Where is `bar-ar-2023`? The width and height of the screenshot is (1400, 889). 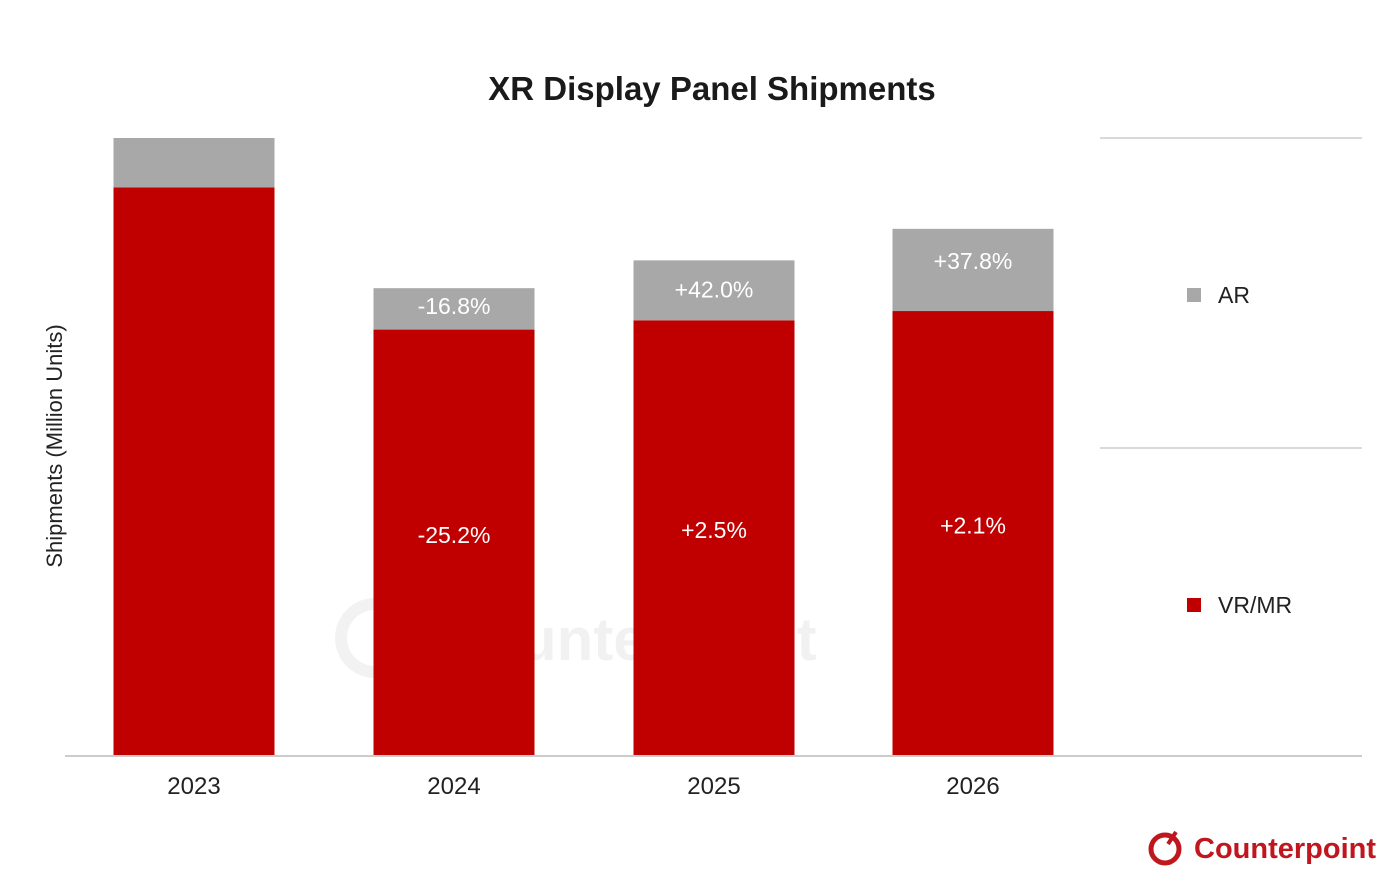 bar-ar-2023 is located at coordinates (194, 163).